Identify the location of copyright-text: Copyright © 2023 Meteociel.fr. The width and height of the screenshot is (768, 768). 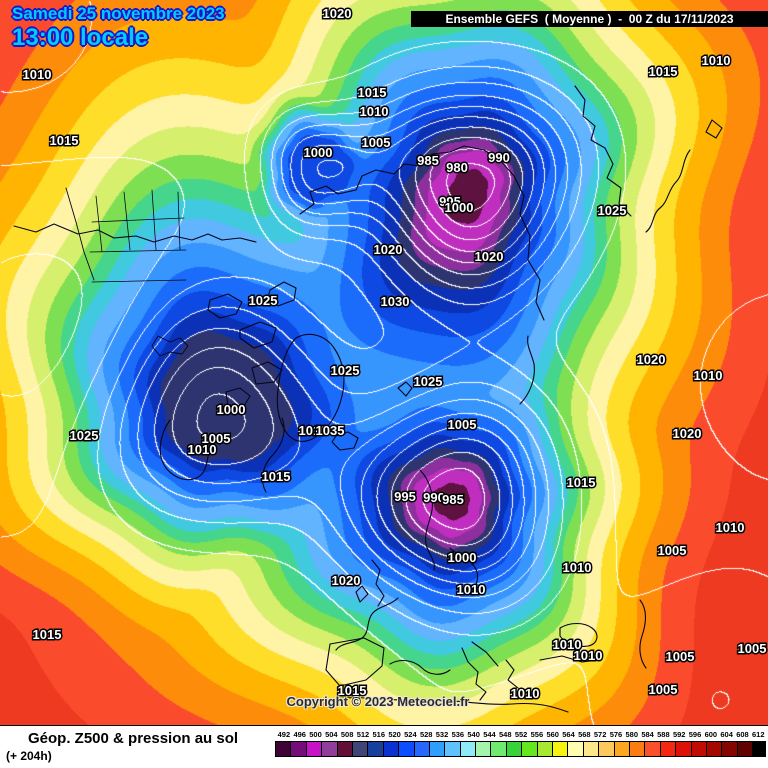
(378, 701).